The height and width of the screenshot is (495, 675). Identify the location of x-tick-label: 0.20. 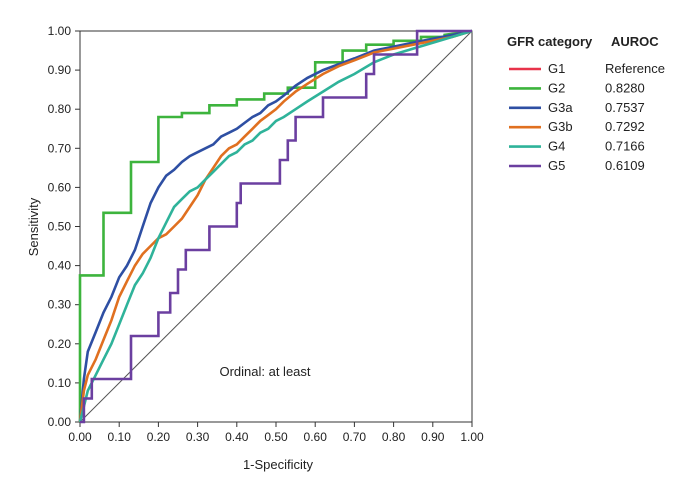
(159, 437).